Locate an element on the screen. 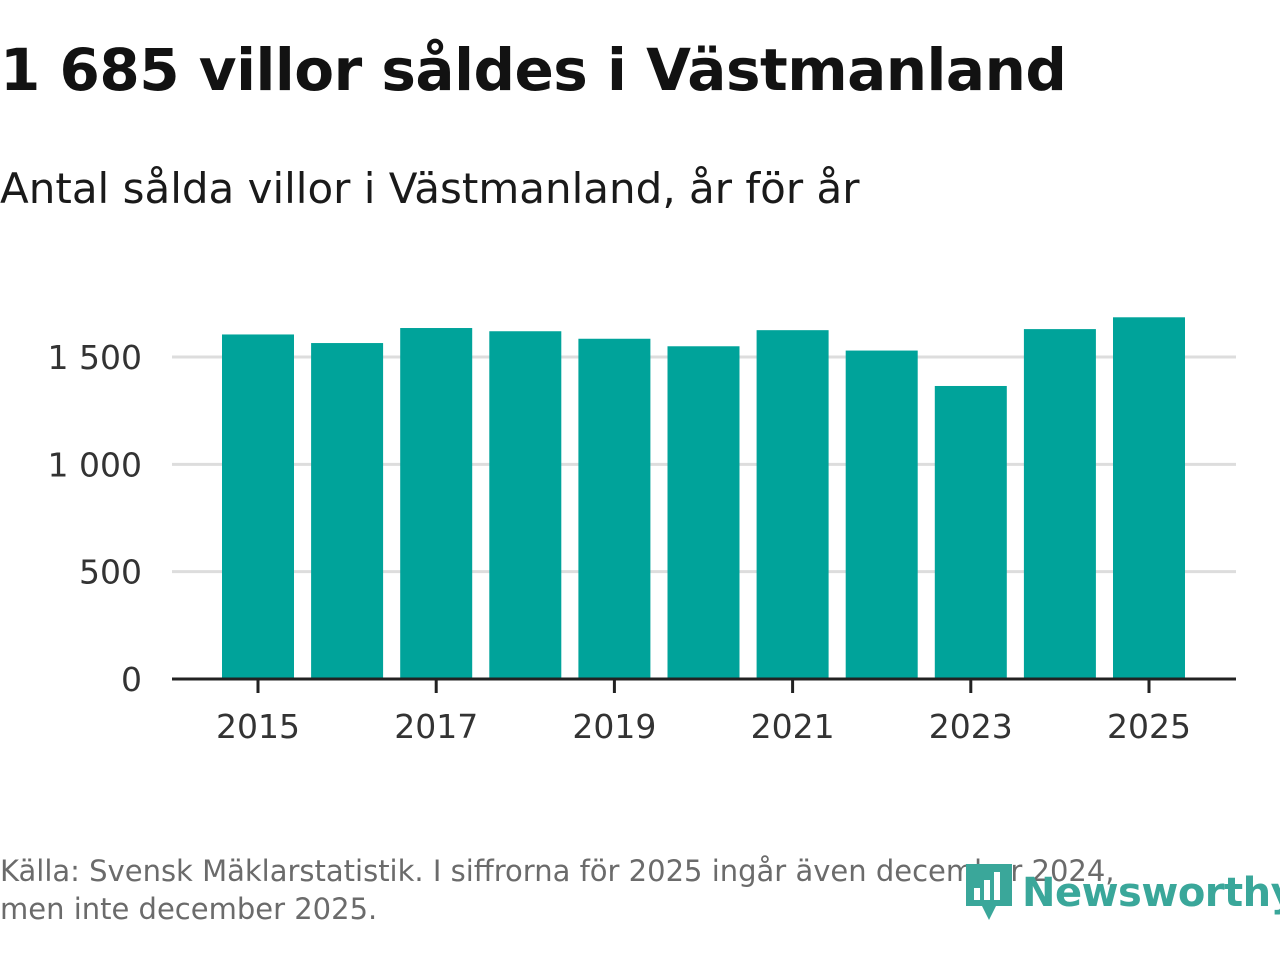 The width and height of the screenshot is (1280, 960). newsworthy-logo-icon is located at coordinates (989, 892).